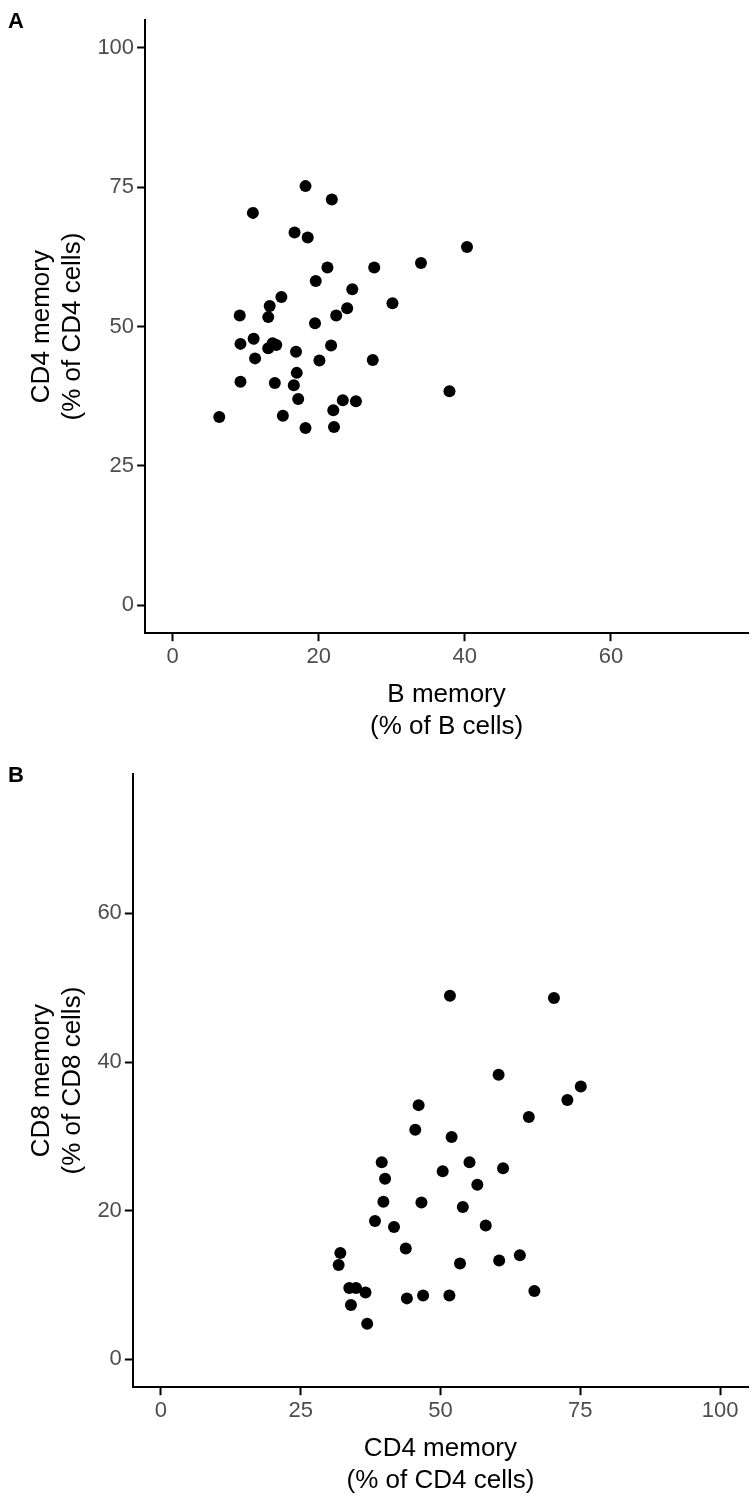 This screenshot has width=754, height=1509. Describe the element at coordinates (16, 21) in the screenshot. I see `chart-title: A` at that location.